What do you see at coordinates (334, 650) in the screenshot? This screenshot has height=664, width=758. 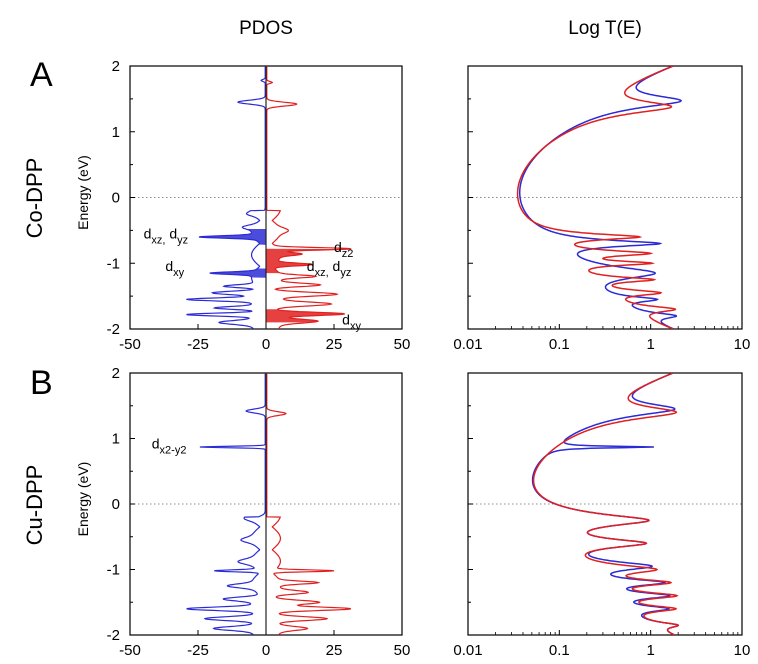 I see `cu-pdos-xtick-label: 25` at bounding box center [334, 650].